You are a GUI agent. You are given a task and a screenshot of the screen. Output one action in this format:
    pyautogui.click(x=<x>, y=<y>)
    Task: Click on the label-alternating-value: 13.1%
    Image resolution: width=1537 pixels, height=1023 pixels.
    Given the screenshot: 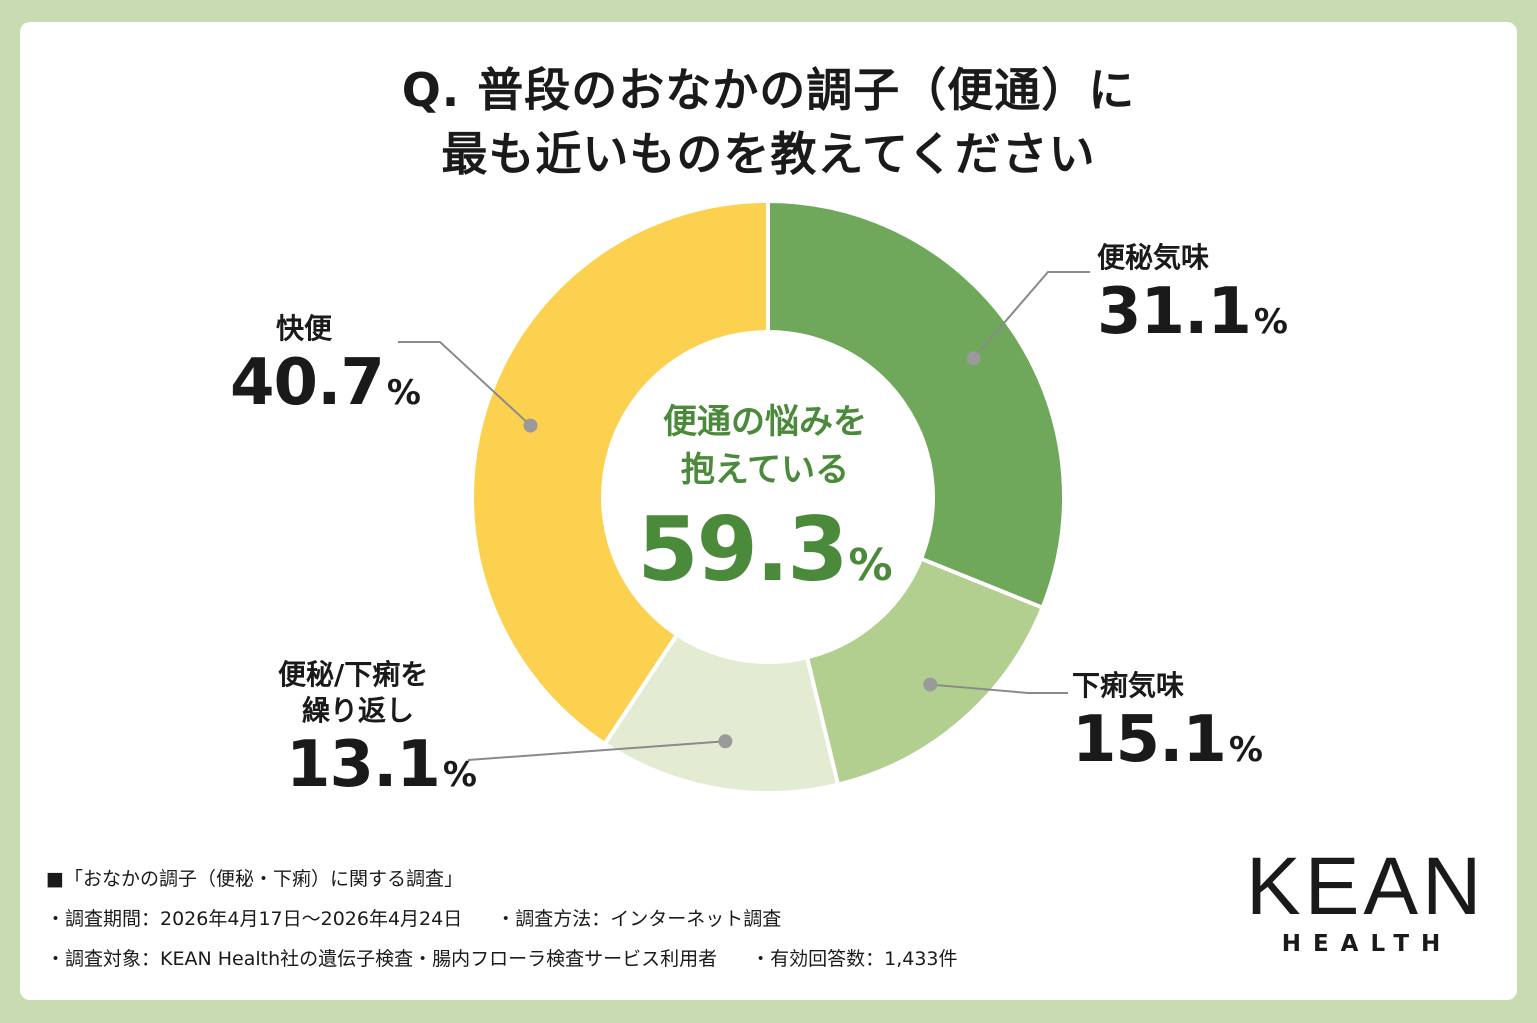 What is the action you would take?
    pyautogui.click(x=381, y=770)
    